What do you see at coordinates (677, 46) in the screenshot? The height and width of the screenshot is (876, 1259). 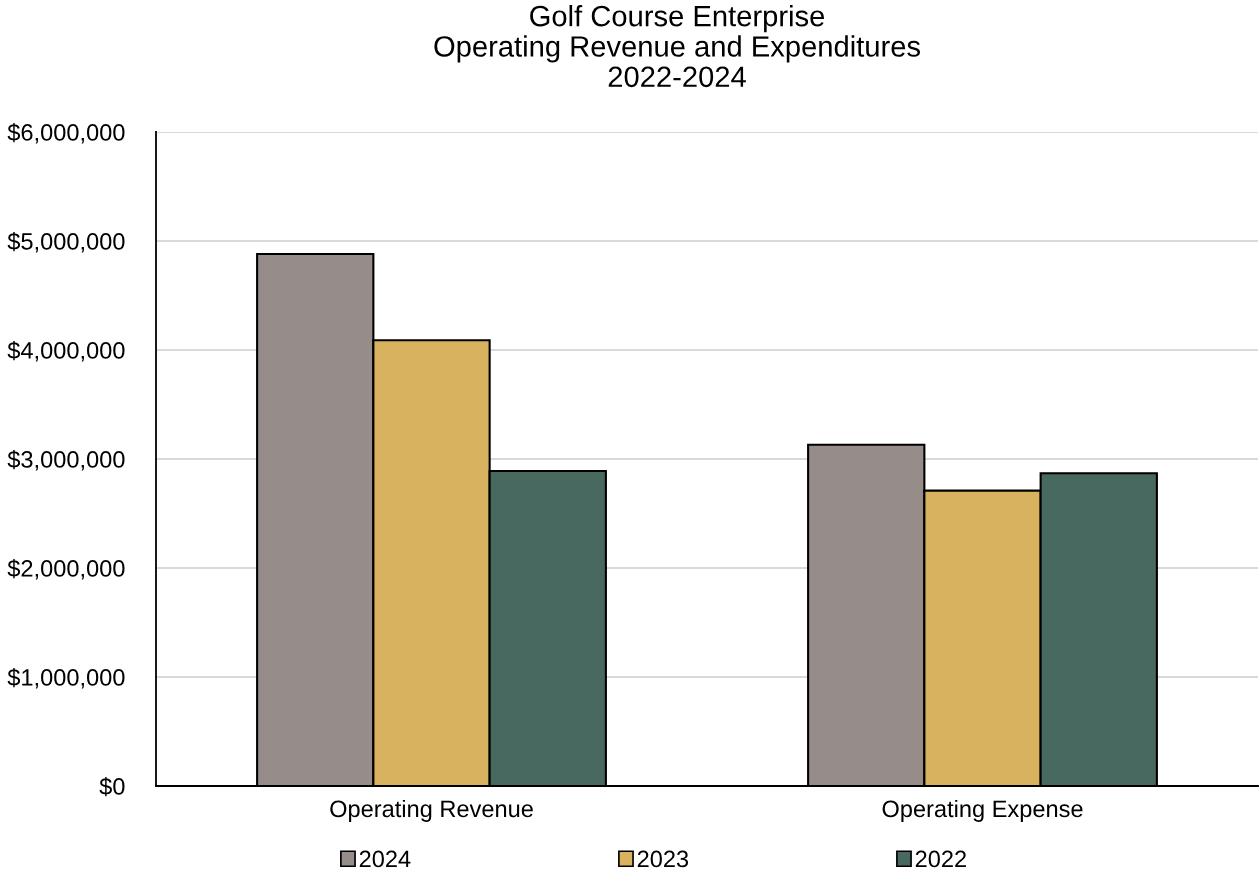 I see `chart-title: Golf Course Enterprise Operating Revenue and Expenditures 2022-2024` at bounding box center [677, 46].